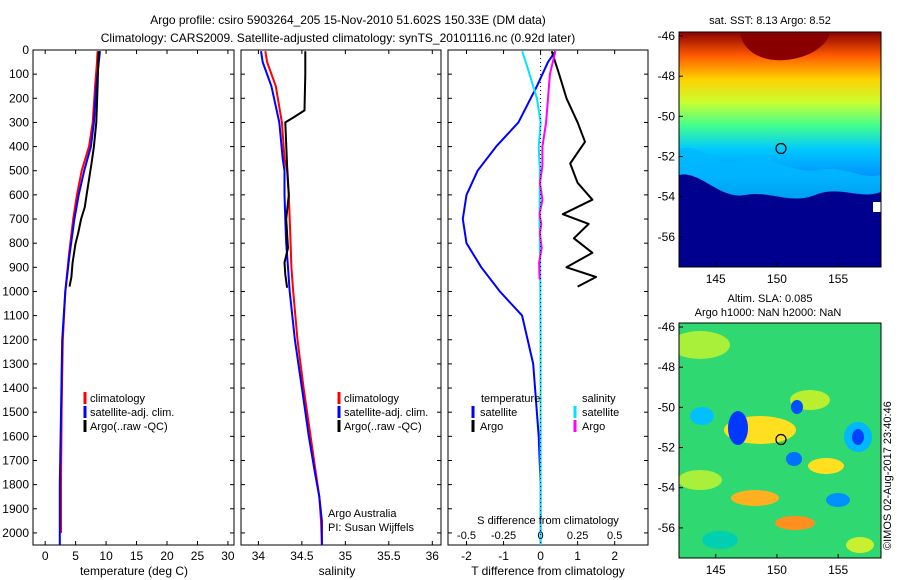  I want to click on x-tick-label: 36, so click(433, 556).